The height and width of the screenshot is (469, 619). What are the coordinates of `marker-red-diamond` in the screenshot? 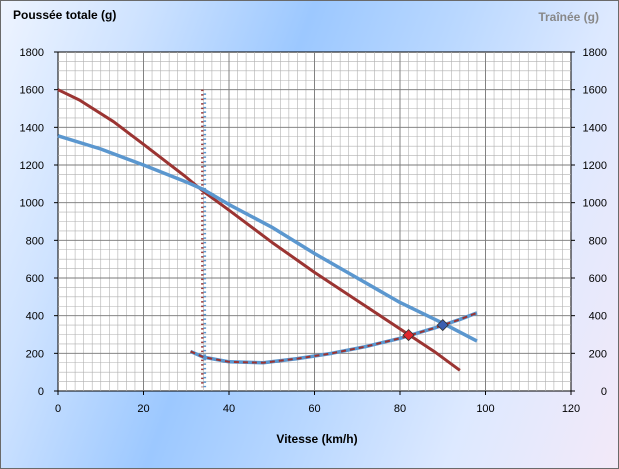 It's located at (408, 335).